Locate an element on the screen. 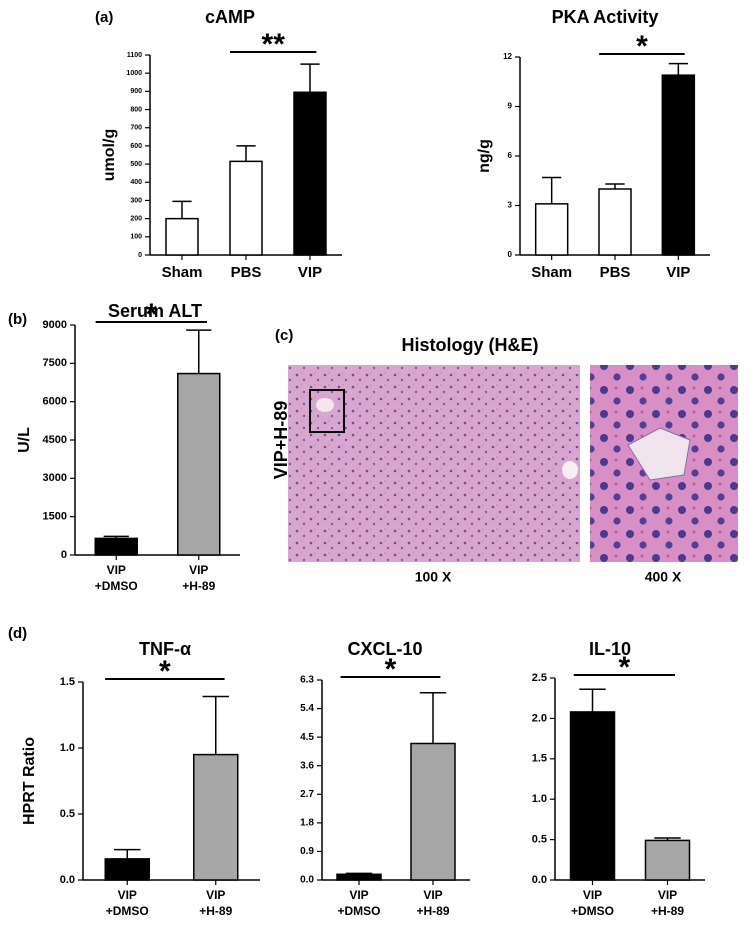  y-tick-label: 0.9 is located at coordinates (307, 851).